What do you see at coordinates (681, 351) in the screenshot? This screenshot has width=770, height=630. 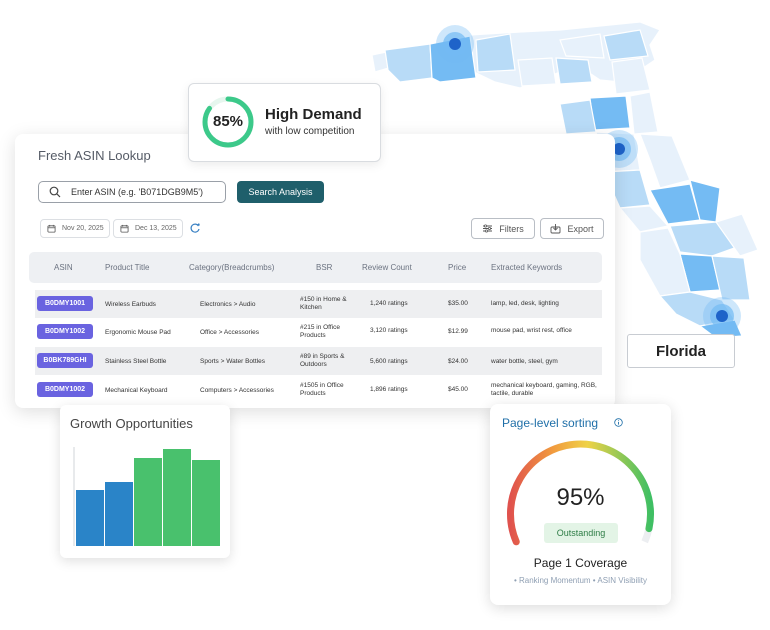 I see `map-state-label: Florida` at bounding box center [681, 351].